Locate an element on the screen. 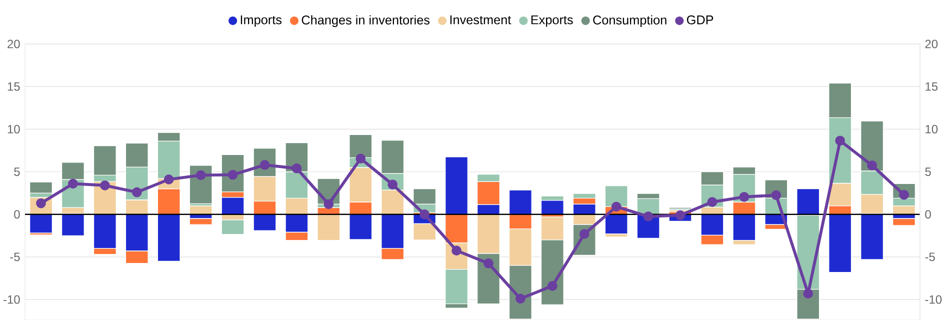  y2-tick-label: -5 is located at coordinates (930, 257).